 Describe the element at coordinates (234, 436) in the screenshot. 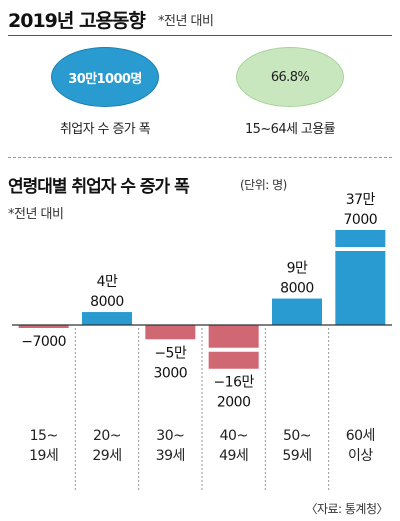

I see `category-label: 40~` at that location.